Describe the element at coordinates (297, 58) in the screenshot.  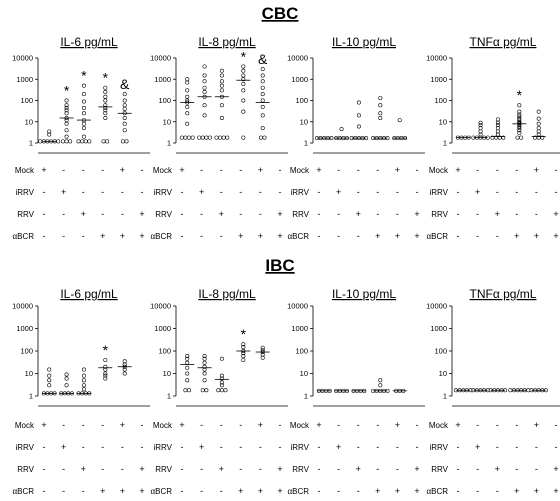
I see `y-tick-label: 10000` at that location.